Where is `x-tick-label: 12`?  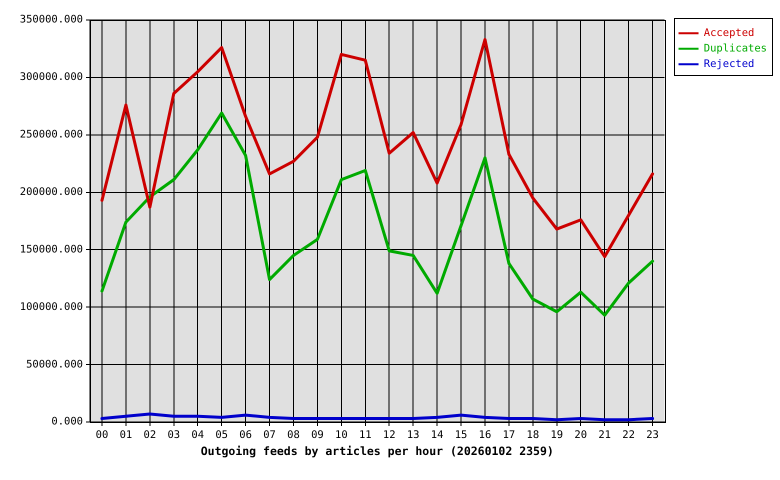 x-tick-label: 12 is located at coordinates (389, 435).